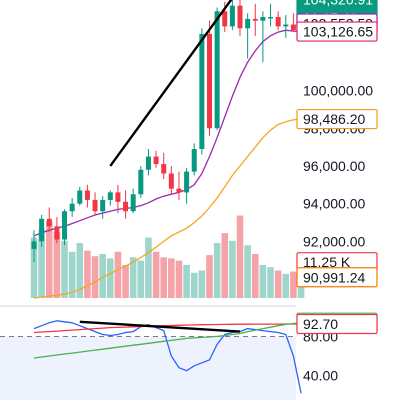  What do you see at coordinates (171, 83) in the screenshot?
I see `price-trendline` at bounding box center [171, 83].